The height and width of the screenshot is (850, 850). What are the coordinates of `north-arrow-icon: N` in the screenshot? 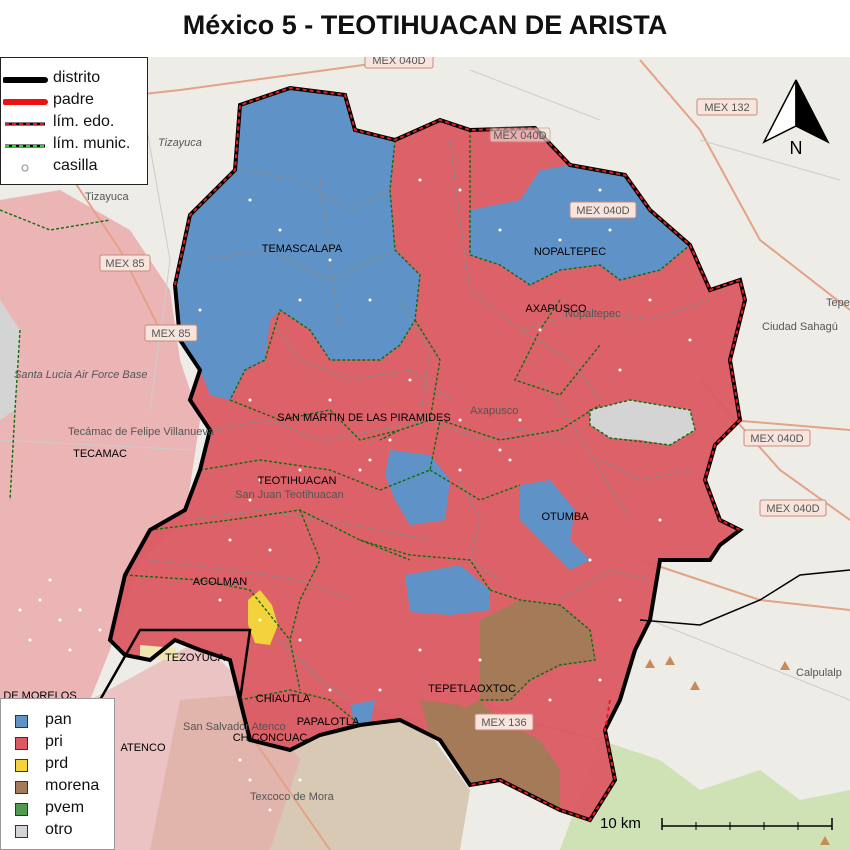 It's located at (796, 118).